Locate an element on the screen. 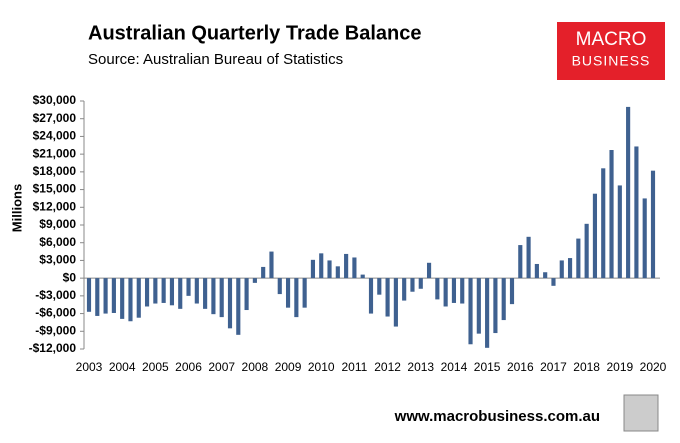 The image size is (680, 443). chart-subtitle: Source: Australian Bureau of Statistics is located at coordinates (215, 59).